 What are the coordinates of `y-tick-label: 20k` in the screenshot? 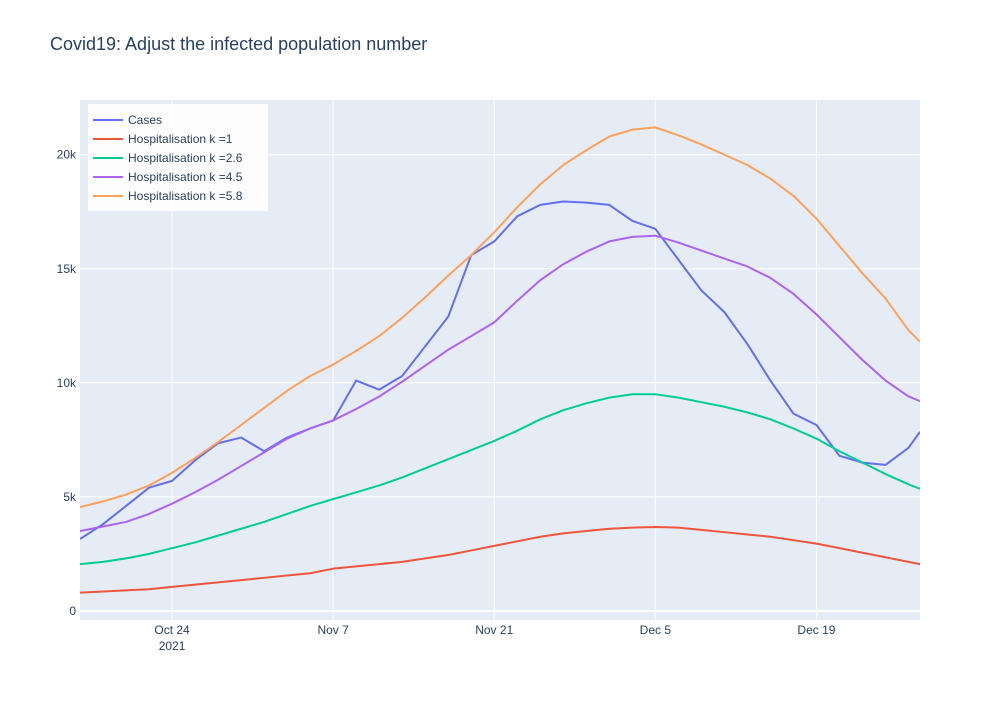 It's located at (67, 155).